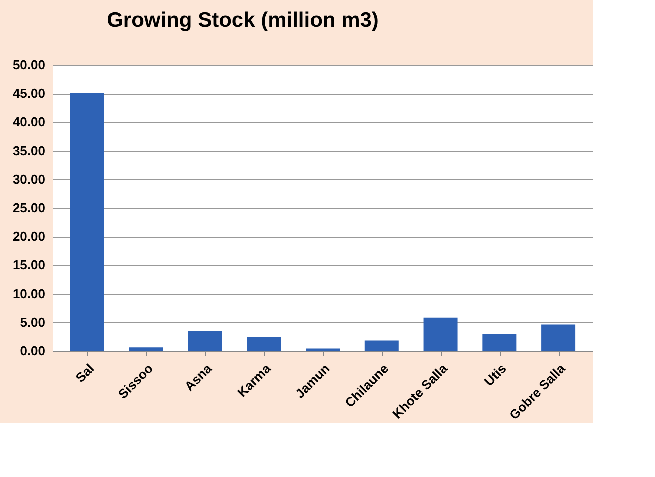 The width and height of the screenshot is (655, 477). What do you see at coordinates (29, 294) in the screenshot?
I see `y-tick-label: 10.00` at bounding box center [29, 294].